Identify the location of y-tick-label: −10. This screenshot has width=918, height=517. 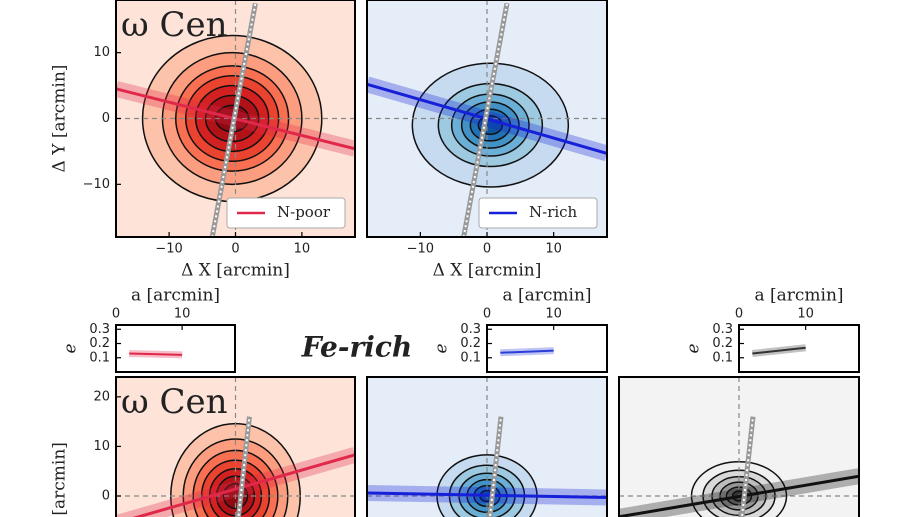
(96, 184).